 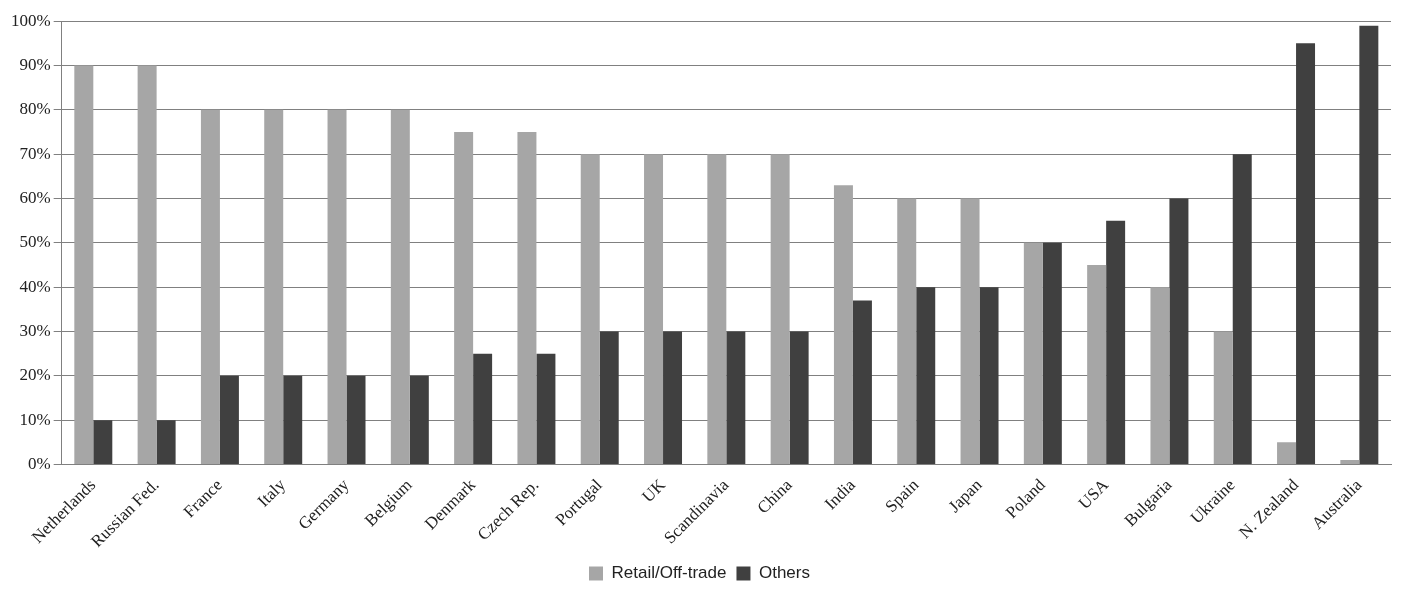 What do you see at coordinates (35, 153) in the screenshot?
I see `y-tick-label: 70%` at bounding box center [35, 153].